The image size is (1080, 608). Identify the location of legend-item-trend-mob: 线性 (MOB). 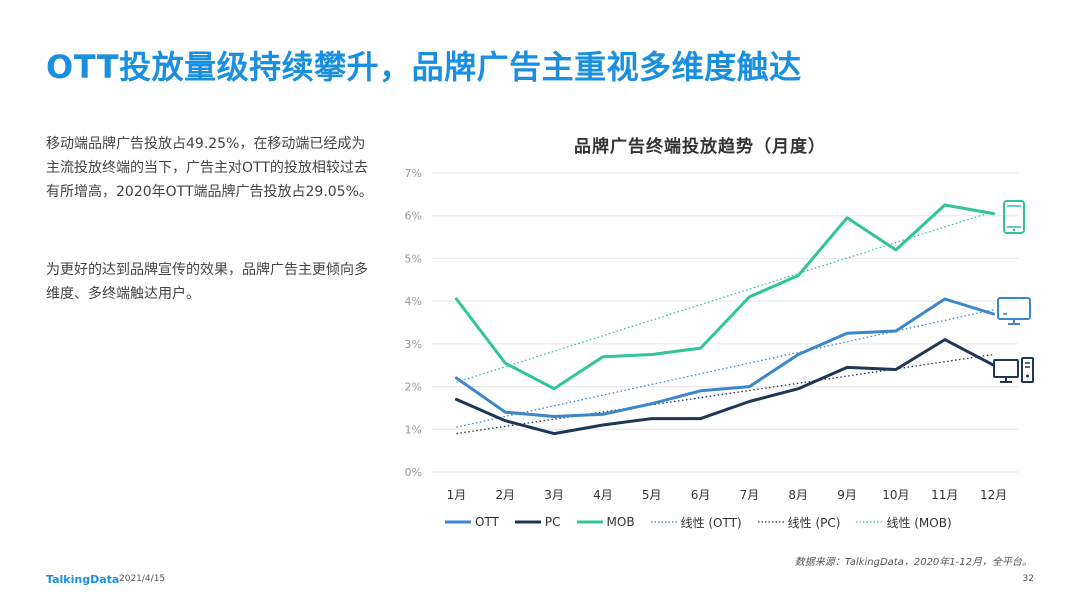
(904, 522).